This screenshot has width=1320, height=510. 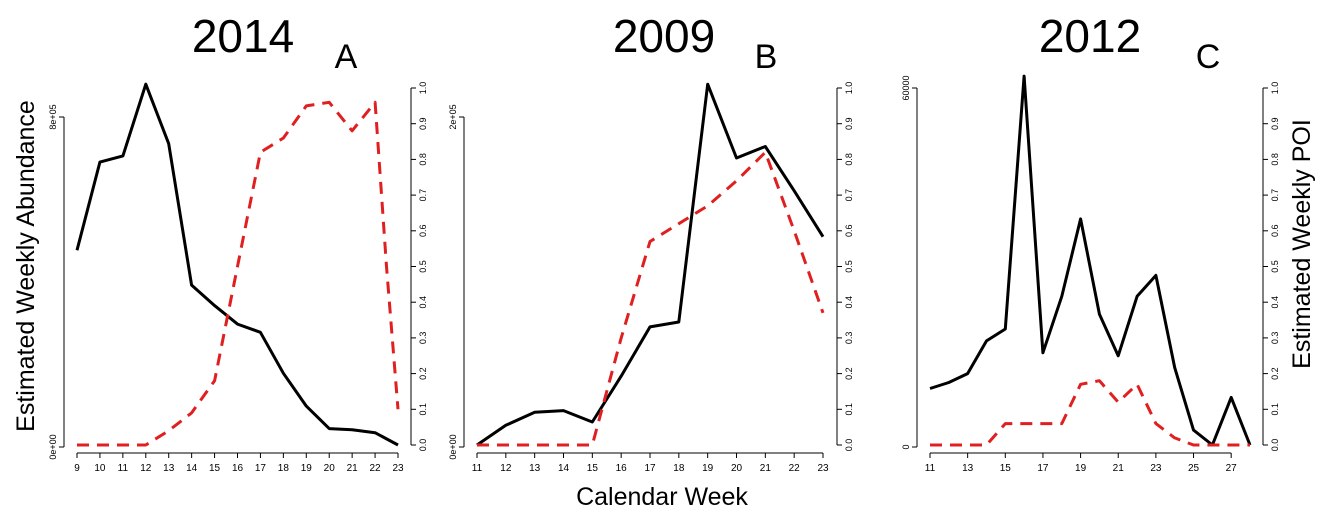 What do you see at coordinates (664, 36) in the screenshot?
I see `chart-title: 2009` at bounding box center [664, 36].